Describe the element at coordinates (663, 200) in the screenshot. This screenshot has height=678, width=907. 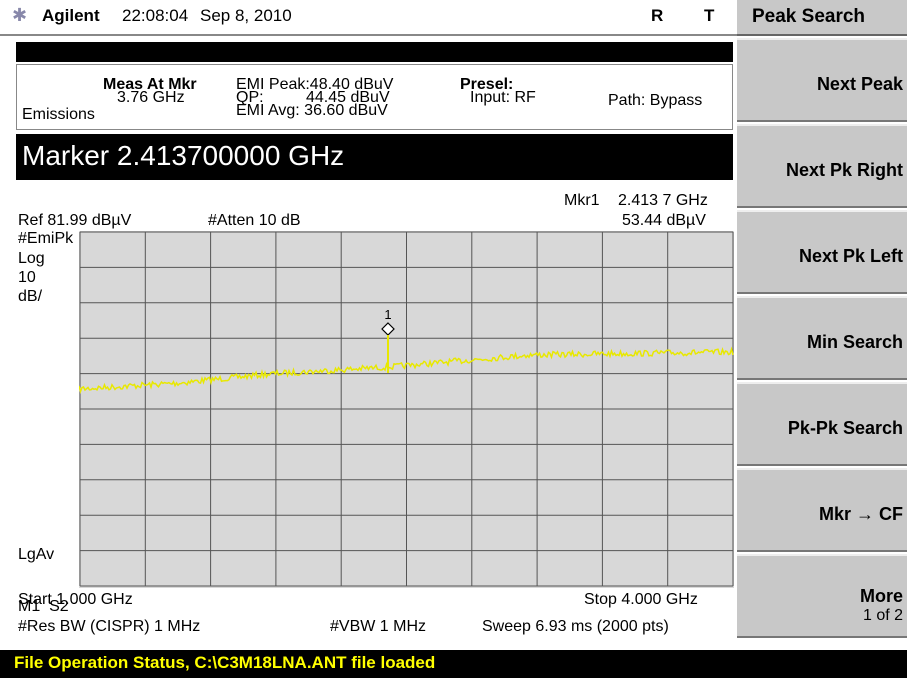
I see `mkr-freq: 2.413 7 GHz` at that location.